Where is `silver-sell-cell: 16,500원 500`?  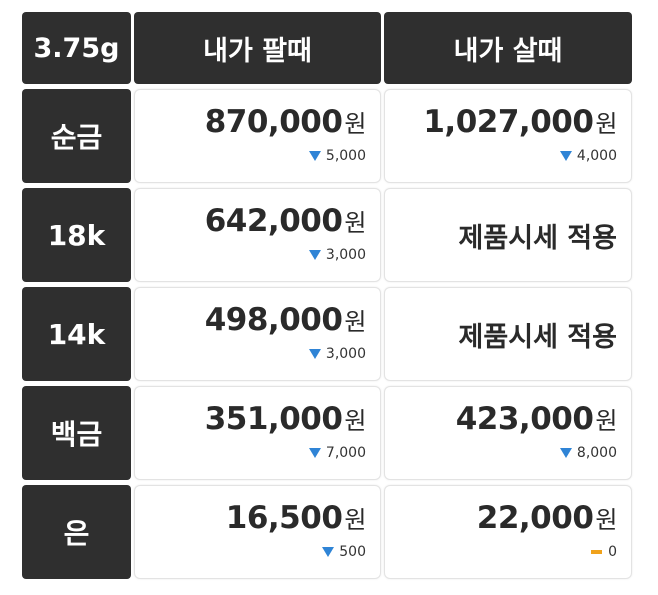
silver-sell-cell: 16,500원 500 is located at coordinates (257, 532).